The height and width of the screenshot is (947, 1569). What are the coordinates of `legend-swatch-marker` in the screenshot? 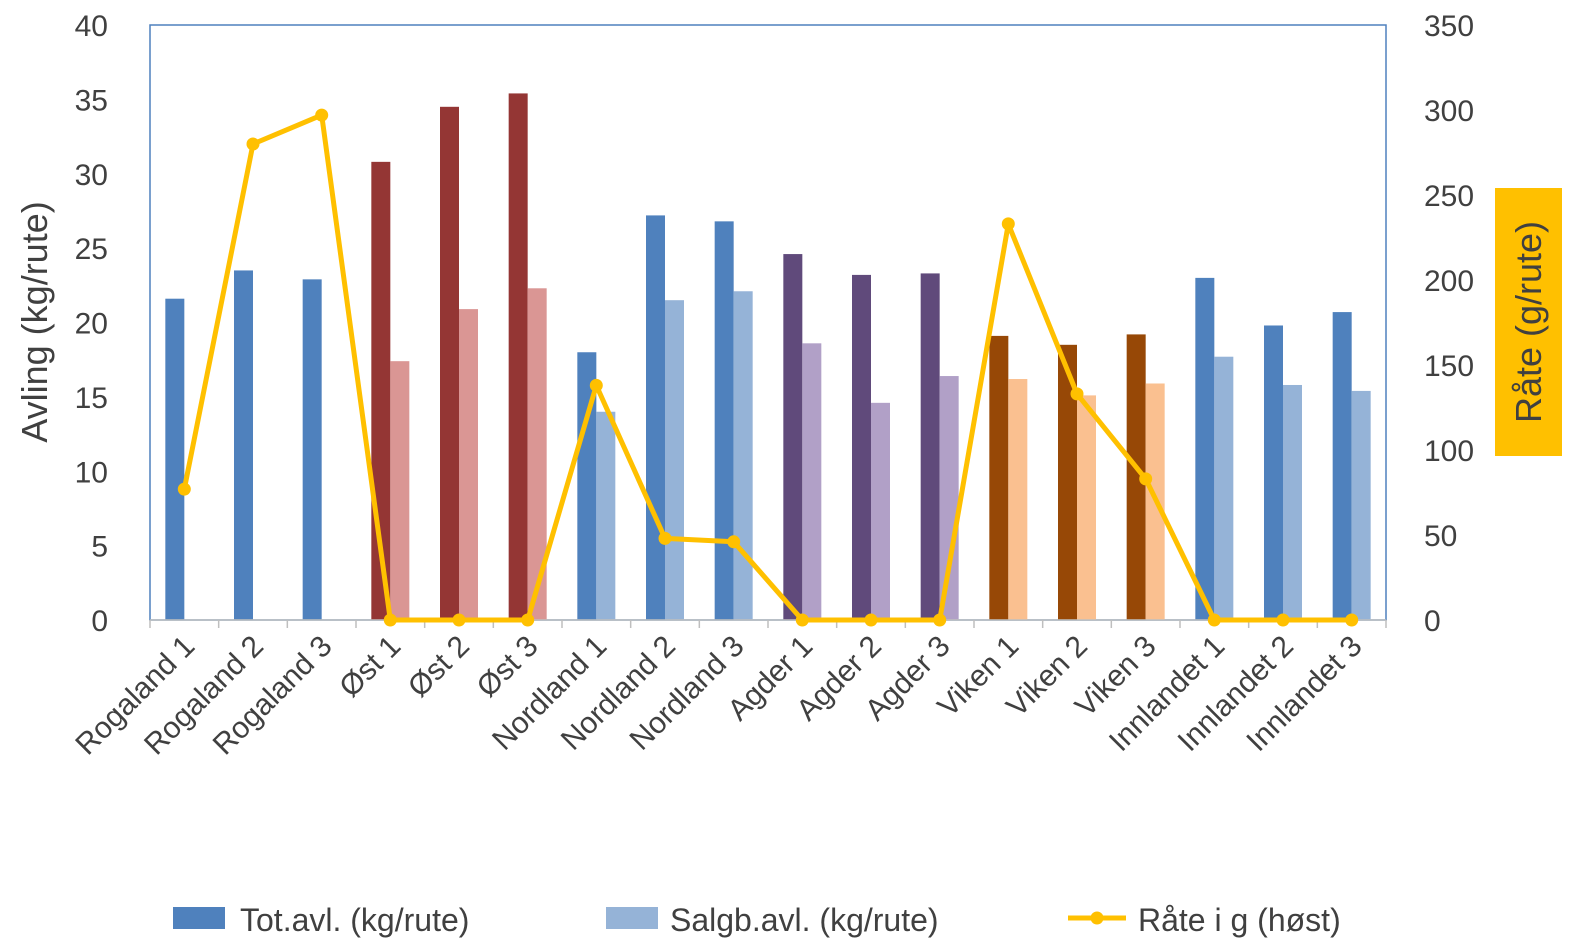 It's located at (1097, 918).